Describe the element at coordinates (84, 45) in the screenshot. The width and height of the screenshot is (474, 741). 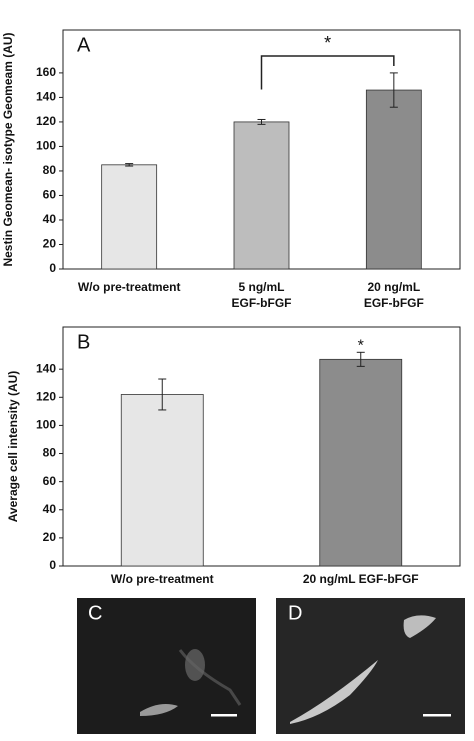
I see `panel-label: A` at that location.